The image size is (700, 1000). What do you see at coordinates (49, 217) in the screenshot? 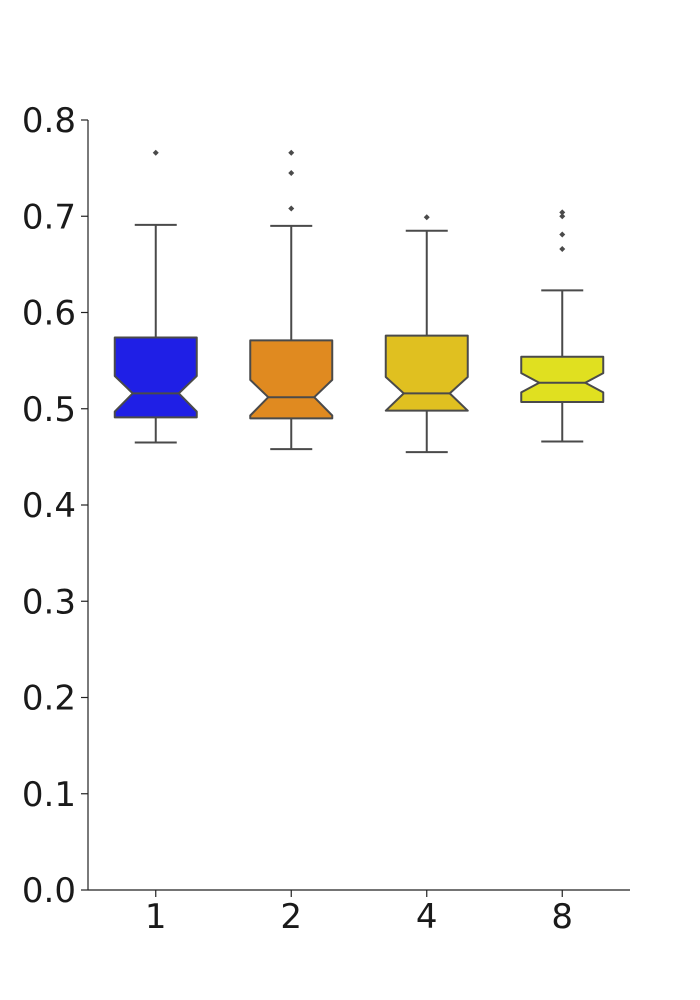
I see `y-tick-label: 0.7` at bounding box center [49, 217].